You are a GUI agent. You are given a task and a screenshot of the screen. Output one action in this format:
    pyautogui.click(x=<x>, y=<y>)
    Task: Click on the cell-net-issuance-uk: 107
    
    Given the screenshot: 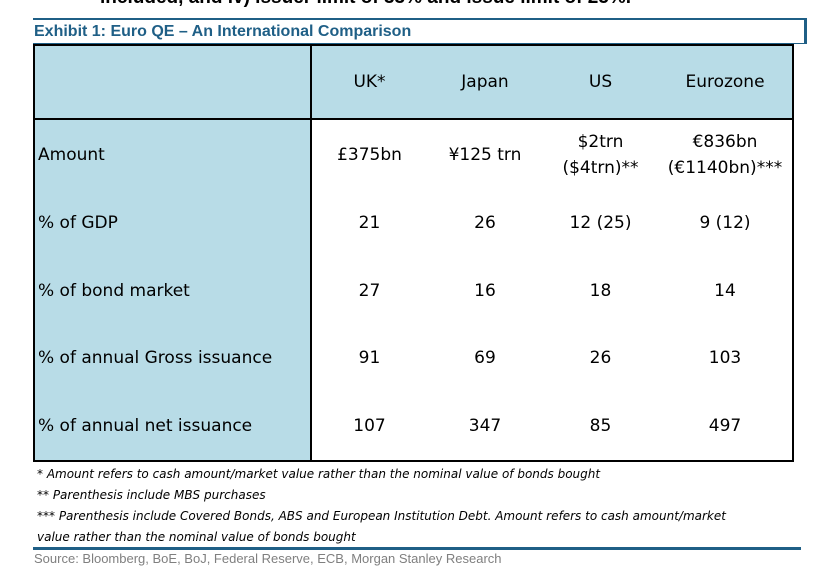 What is the action you would take?
    pyautogui.click(x=369, y=426)
    